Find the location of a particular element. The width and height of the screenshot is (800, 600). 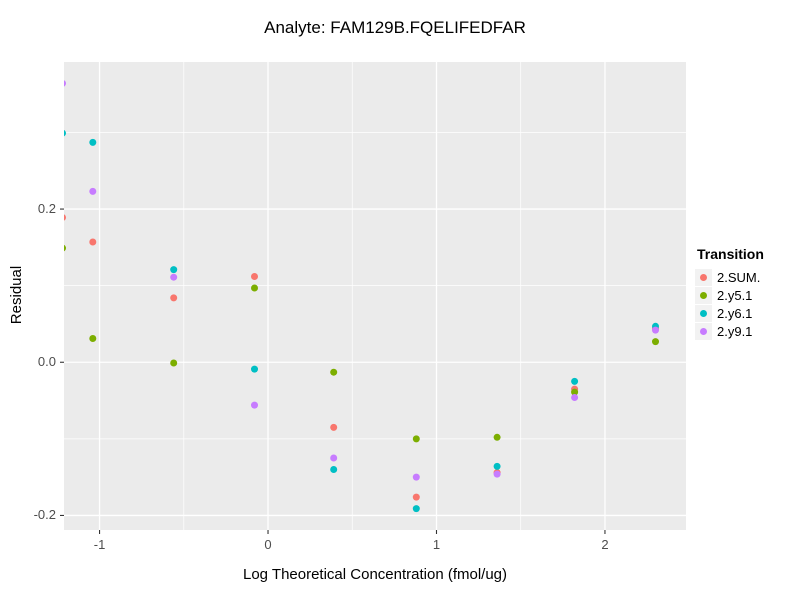

legend-item-label: 2.SUM. is located at coordinates (739, 277).